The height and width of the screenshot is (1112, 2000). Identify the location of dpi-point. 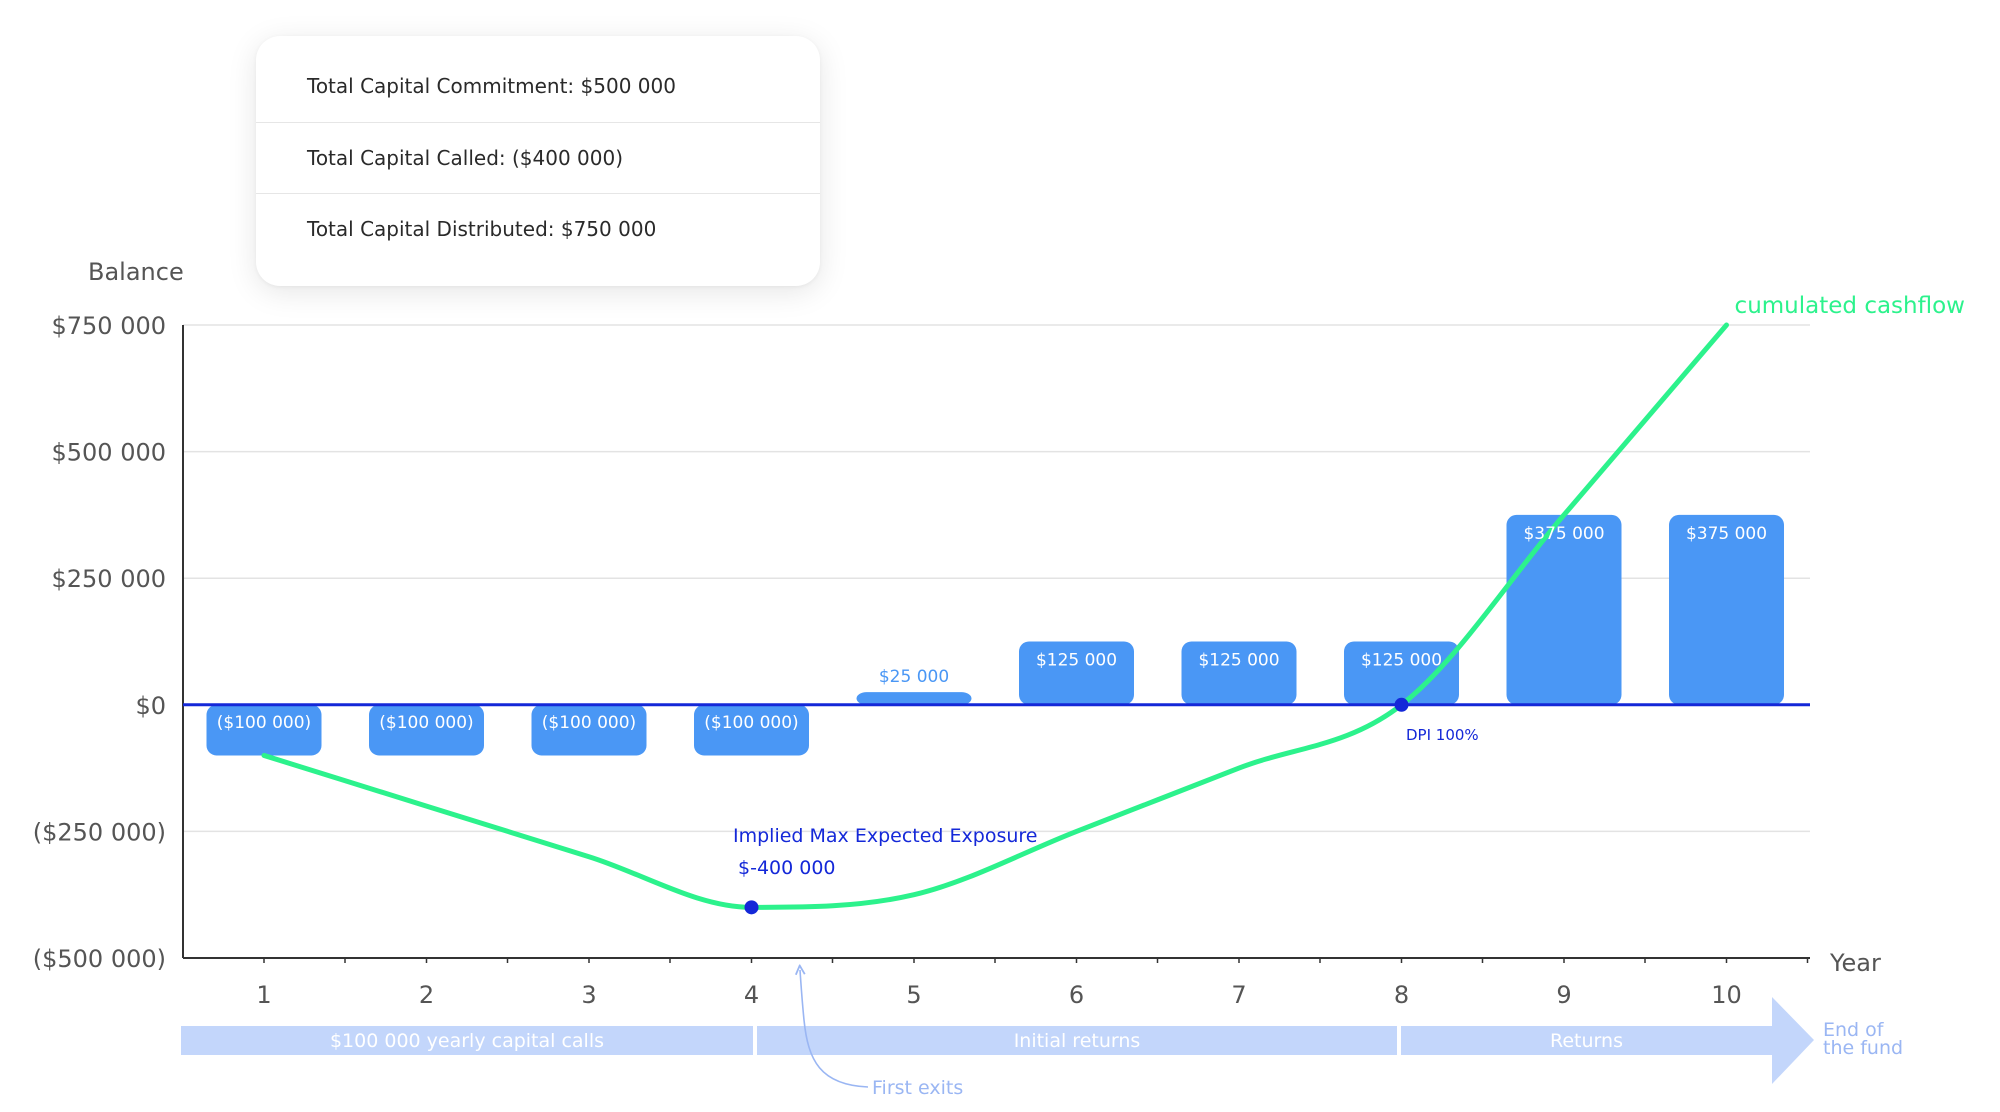
(1401, 704).